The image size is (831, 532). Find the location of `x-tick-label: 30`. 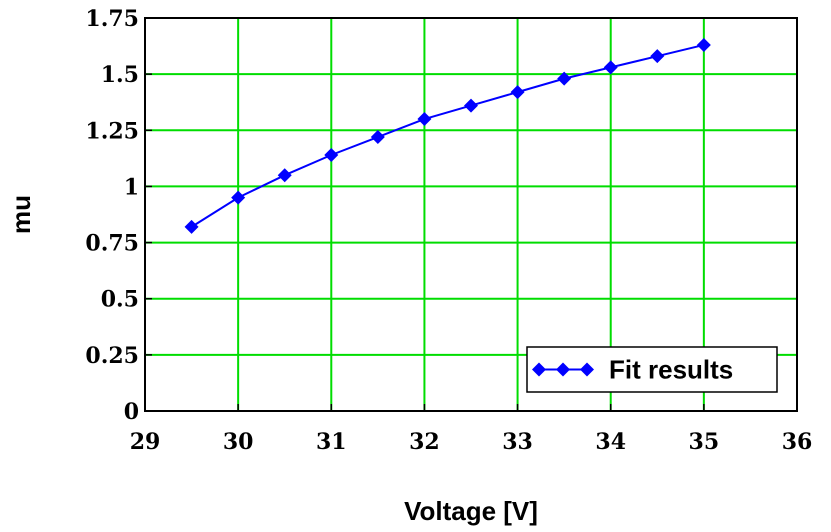

x-tick-label: 30 is located at coordinates (238, 442).